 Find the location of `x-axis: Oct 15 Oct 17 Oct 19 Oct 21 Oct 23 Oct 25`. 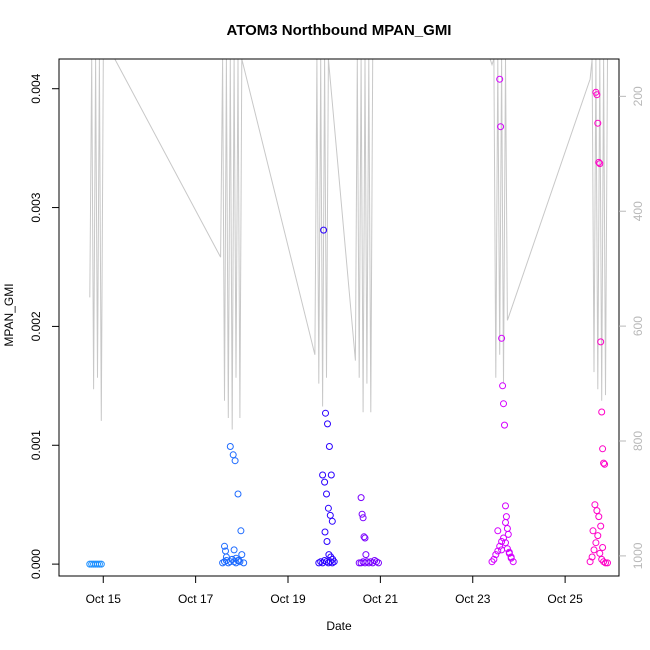

x-axis: Oct 15 Oct 17 Oct 19 Oct 21 Oct 23 Oct 25 is located at coordinates (334, 590).